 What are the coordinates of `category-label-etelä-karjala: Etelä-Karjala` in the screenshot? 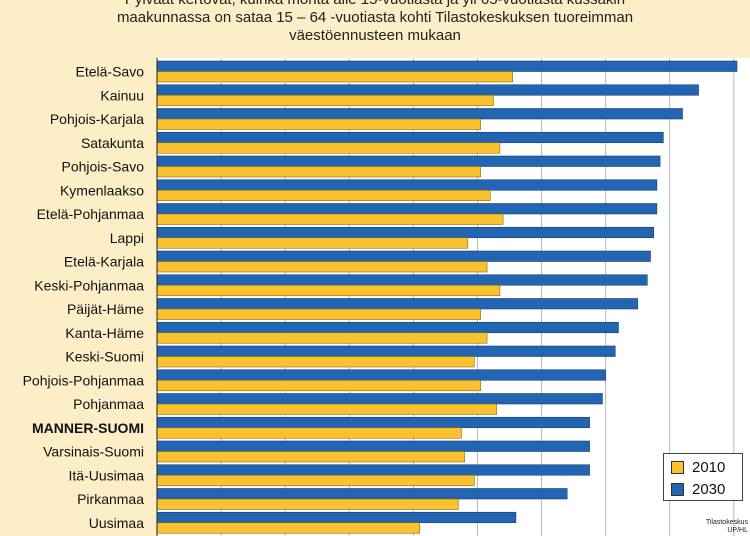 It's located at (104, 262).